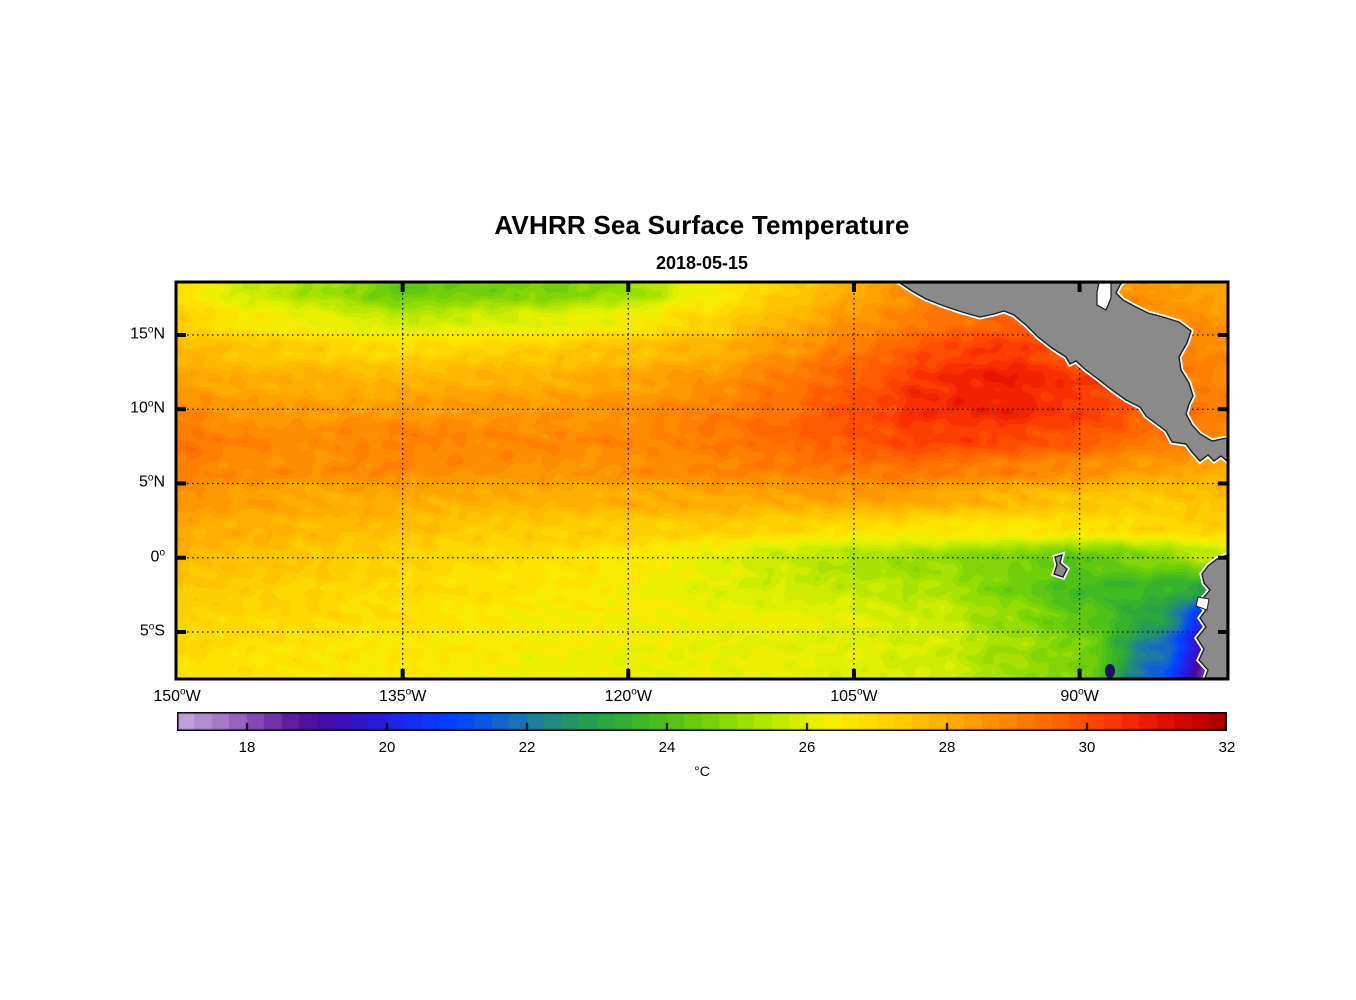 Image resolution: width=1356 pixels, height=1000 pixels. What do you see at coordinates (177, 695) in the screenshot?
I see `x-tick-label: 150oW` at bounding box center [177, 695].